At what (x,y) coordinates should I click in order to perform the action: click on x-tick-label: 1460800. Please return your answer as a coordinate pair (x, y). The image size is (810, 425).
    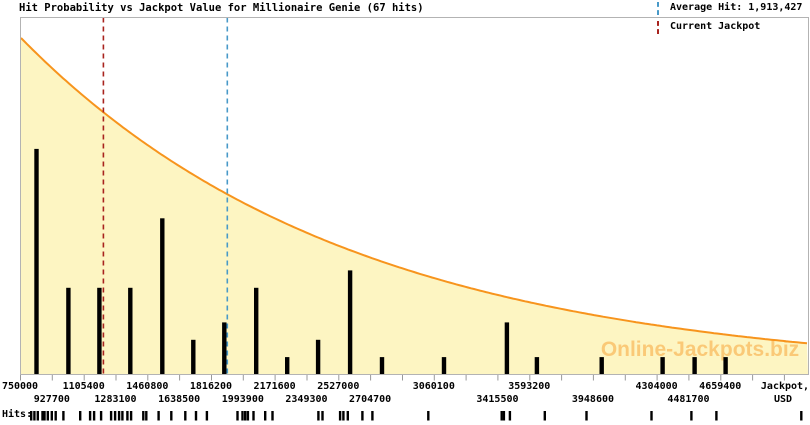
    Looking at the image, I should click on (147, 386).